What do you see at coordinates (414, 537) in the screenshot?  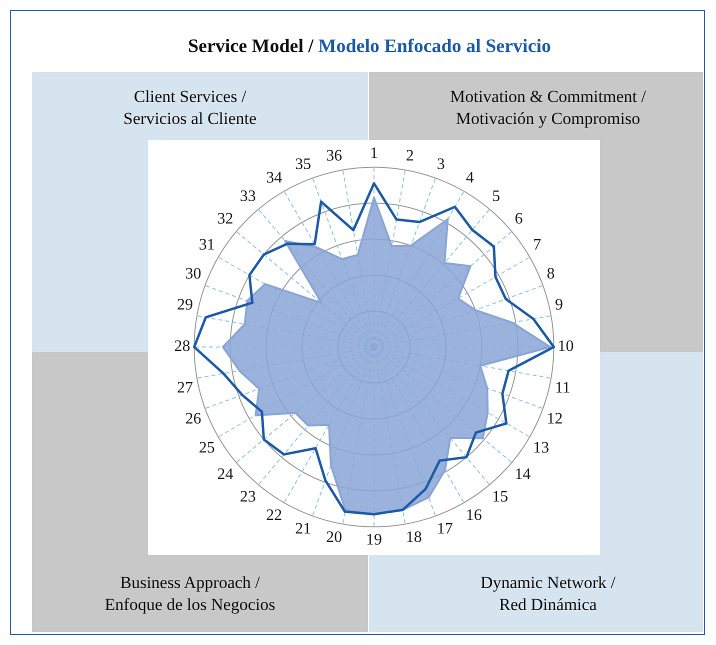 I see `spoke-label: 18` at bounding box center [414, 537].